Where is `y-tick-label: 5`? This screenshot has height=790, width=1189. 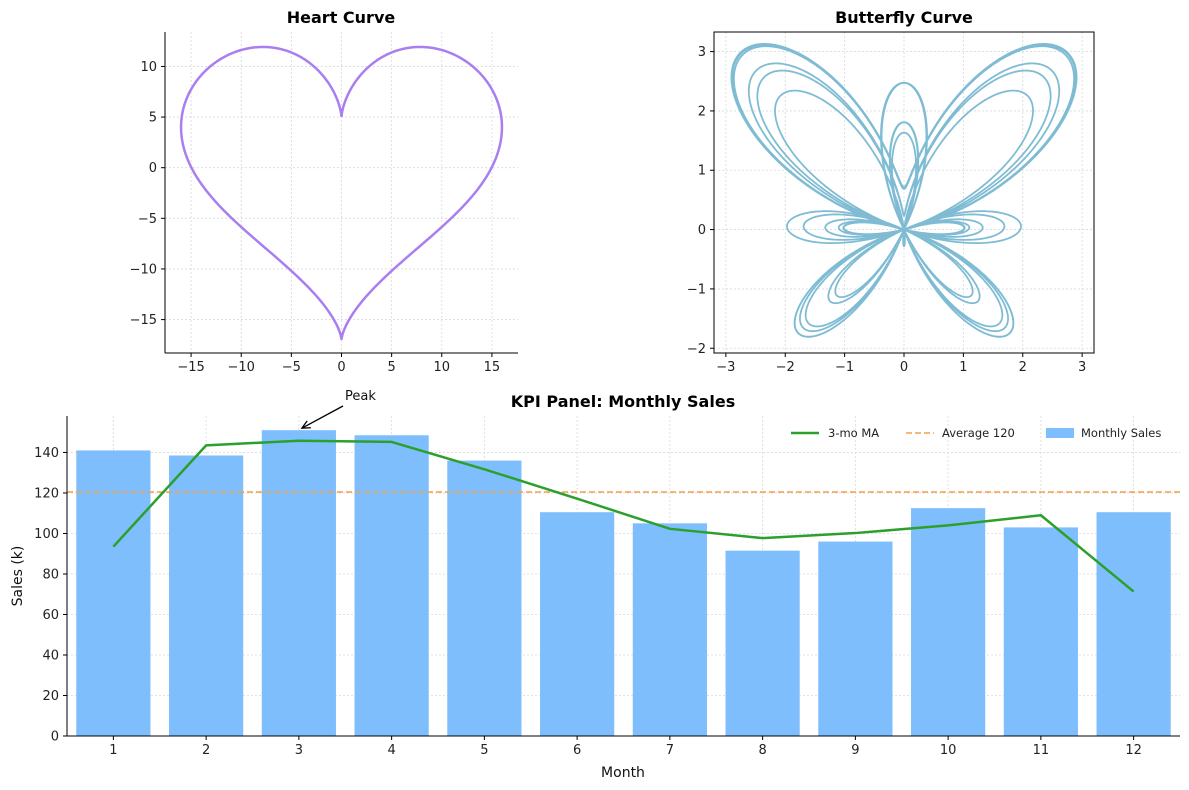 y-tick-label: 5 is located at coordinates (153, 118).